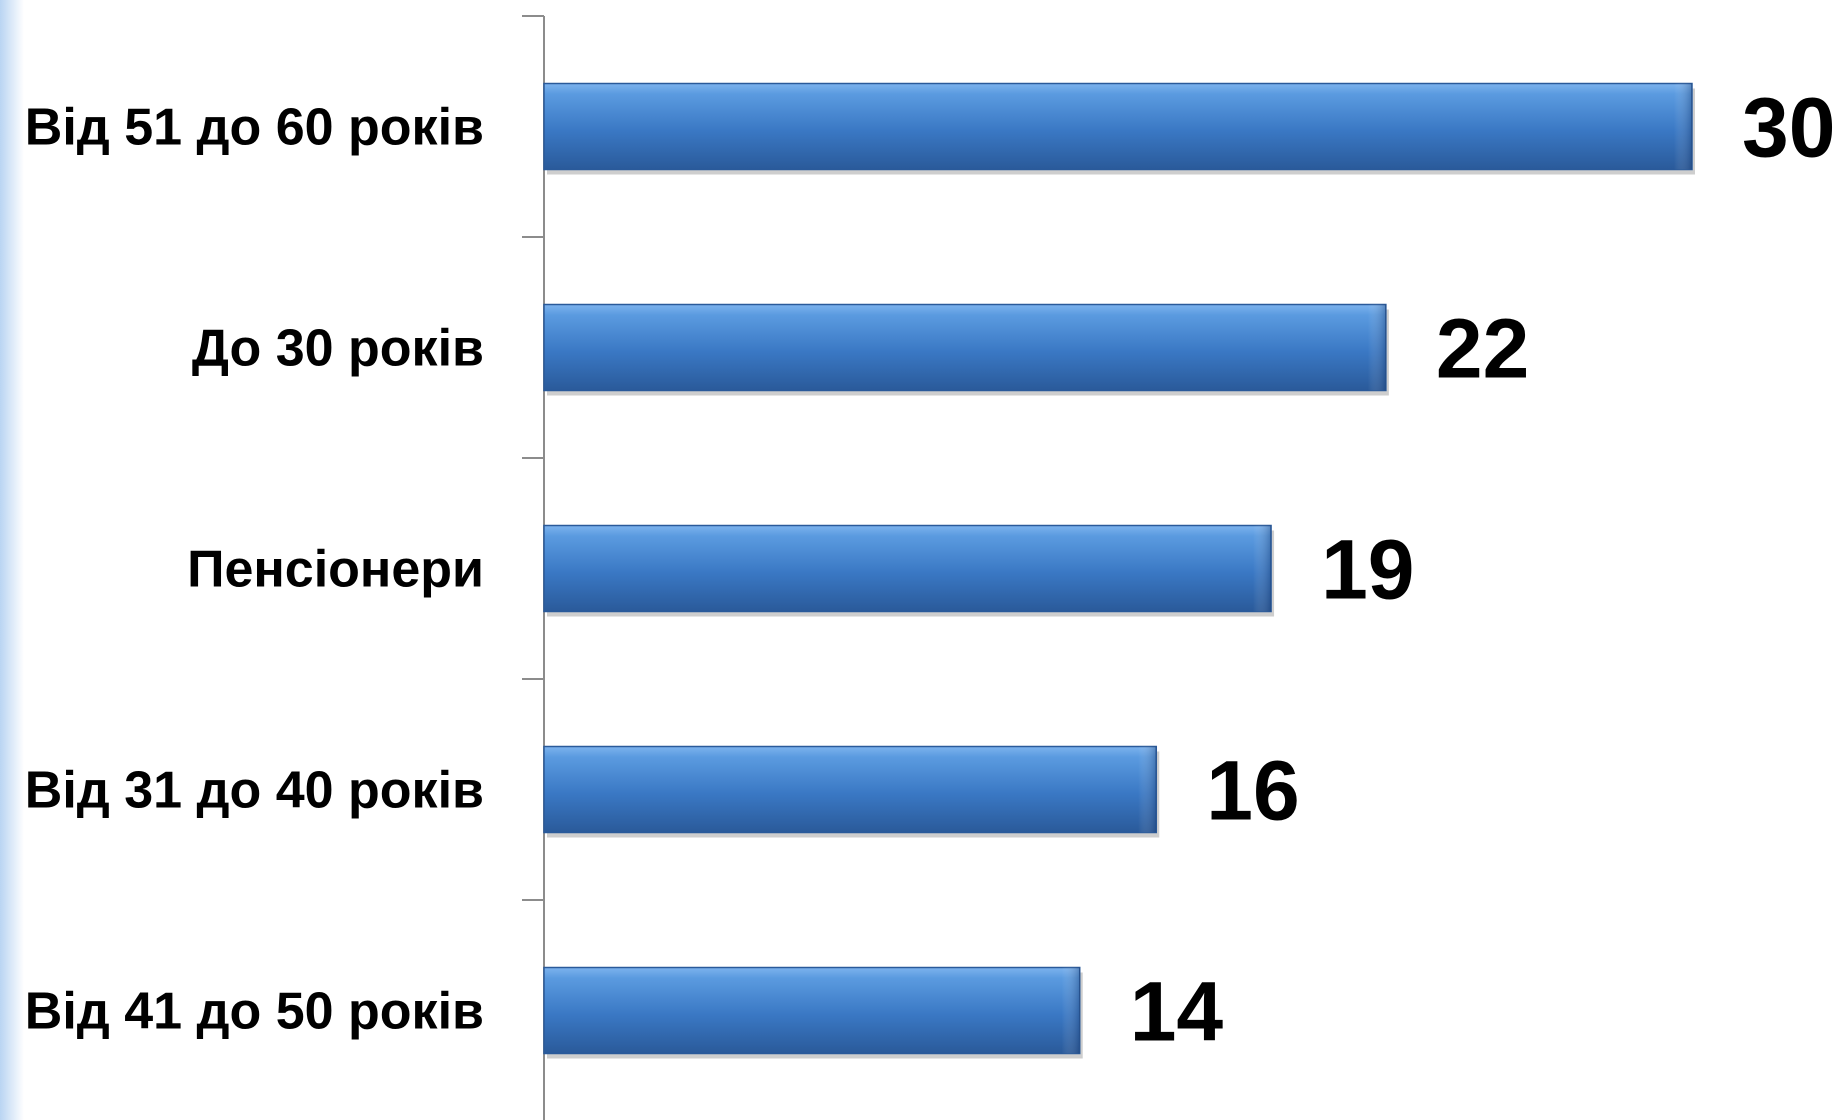 This screenshot has width=1845, height=1120. Describe the element at coordinates (1367, 570) in the screenshot. I see `value-label: 19` at that location.